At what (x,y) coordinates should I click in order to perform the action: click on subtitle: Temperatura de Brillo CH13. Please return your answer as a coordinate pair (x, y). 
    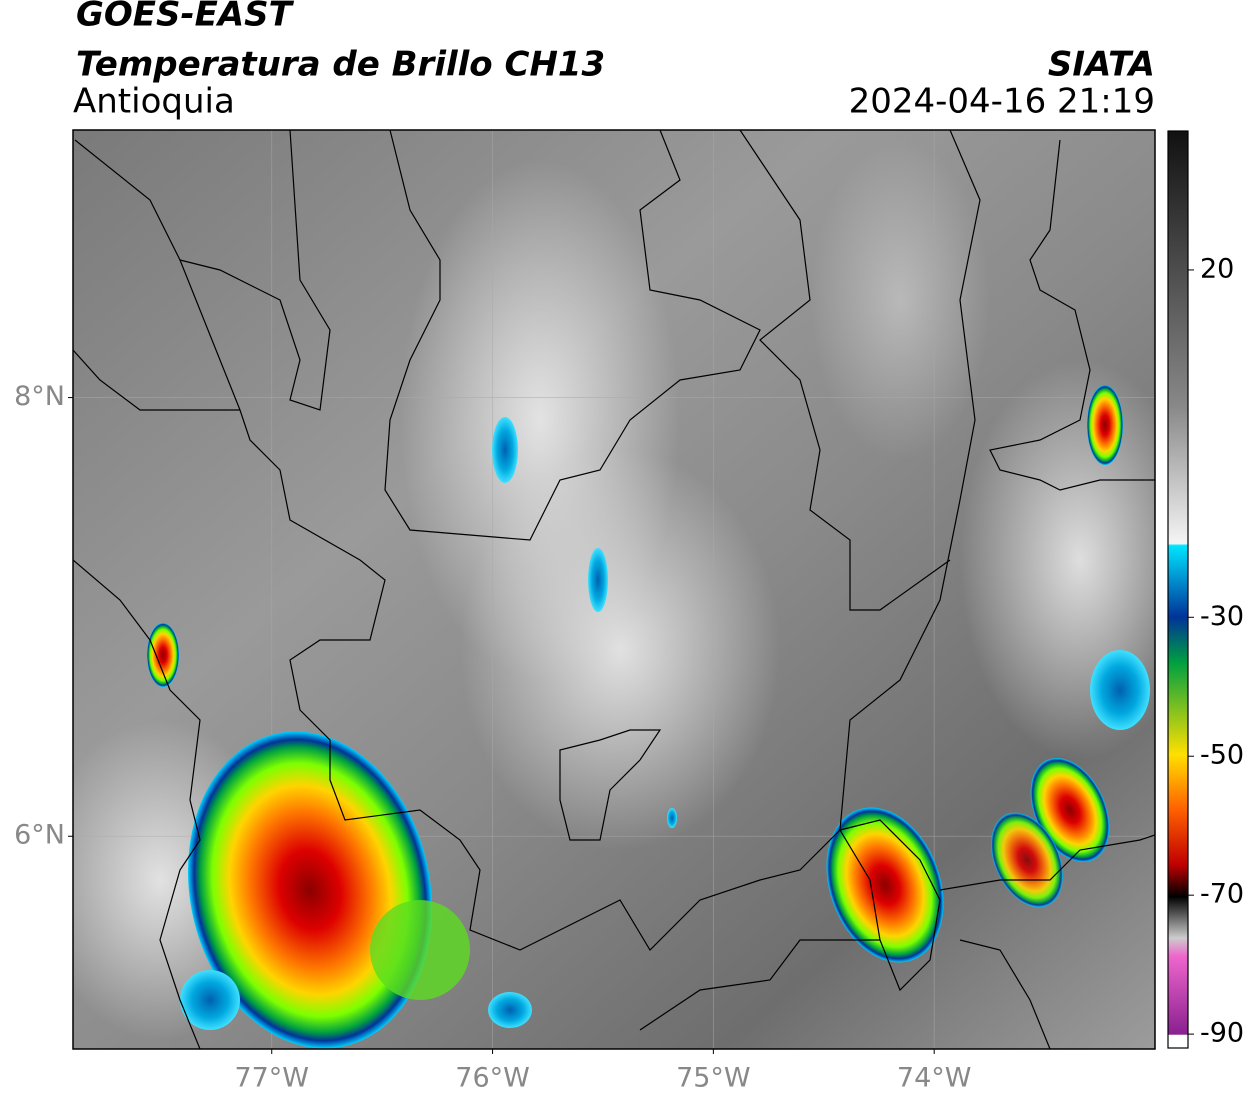
    Looking at the image, I should click on (340, 65).